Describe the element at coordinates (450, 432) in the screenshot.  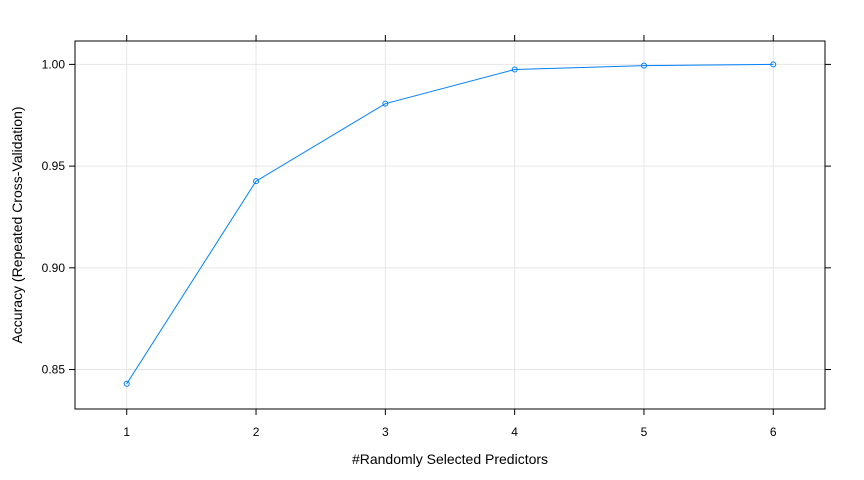
I see `x-tick-labels: 1 2 3 4 5 6` at that location.